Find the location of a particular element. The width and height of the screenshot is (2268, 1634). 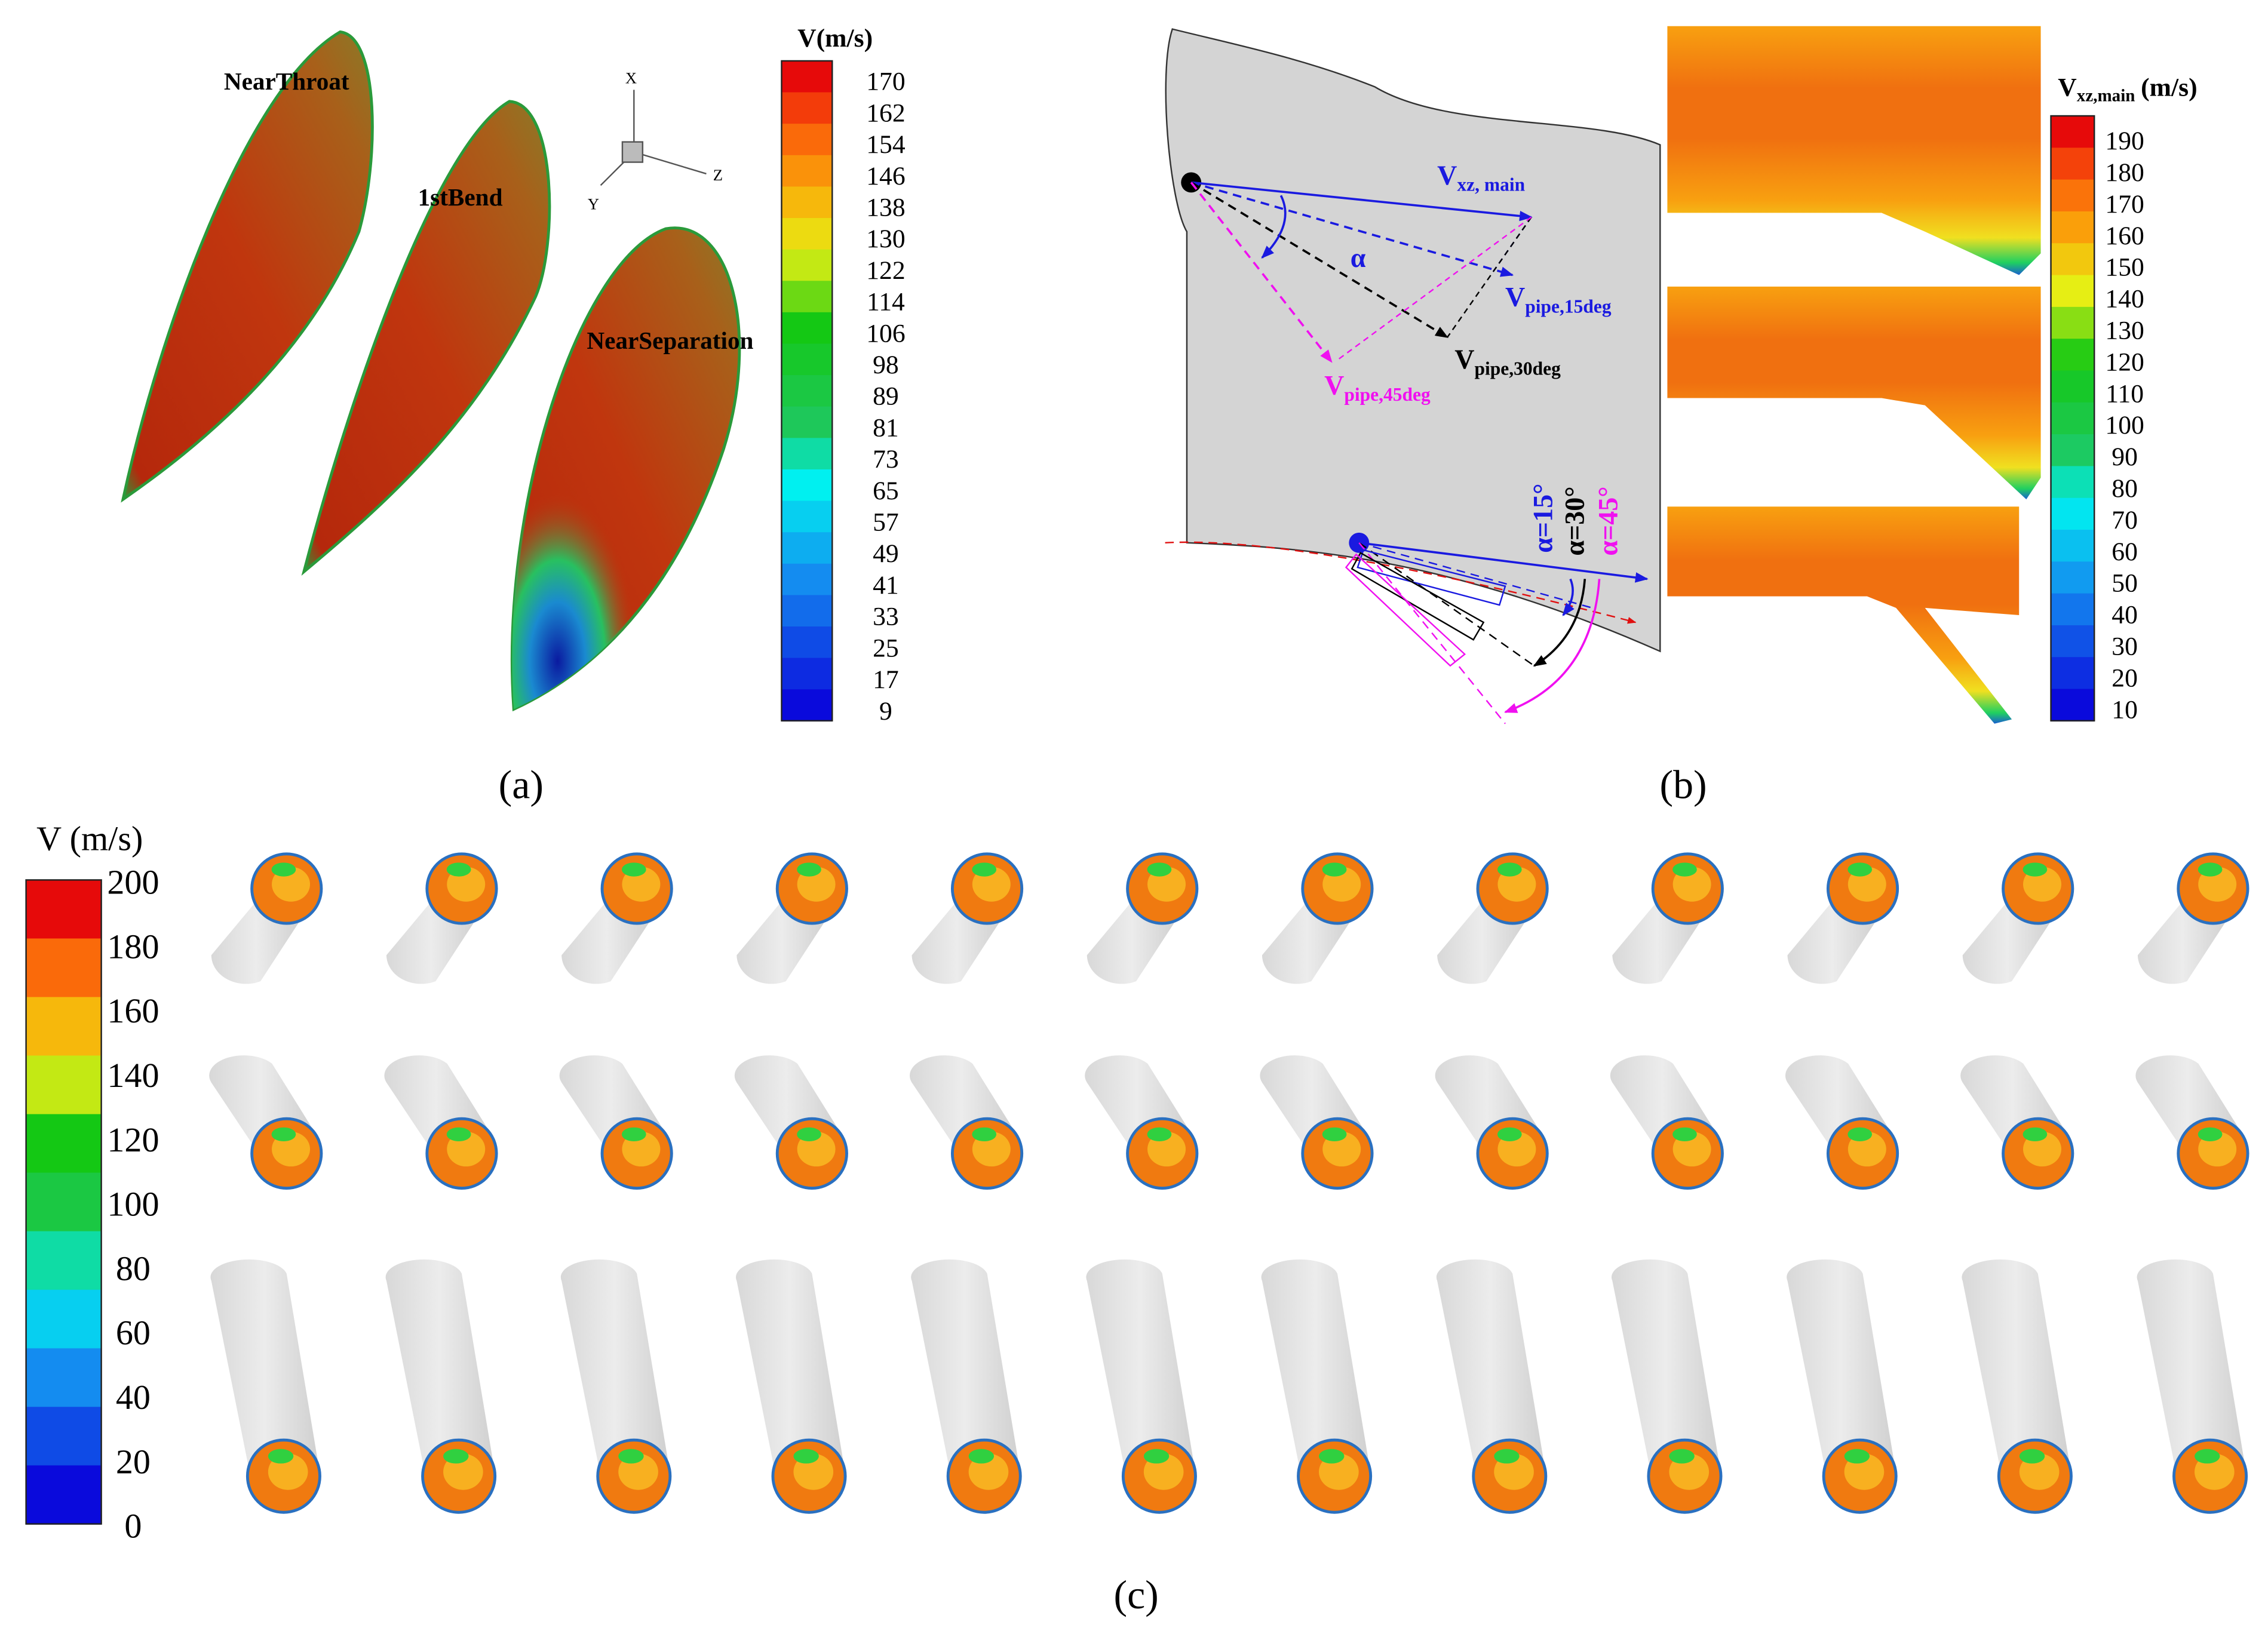

caption: (a) is located at coordinates (521, 784).